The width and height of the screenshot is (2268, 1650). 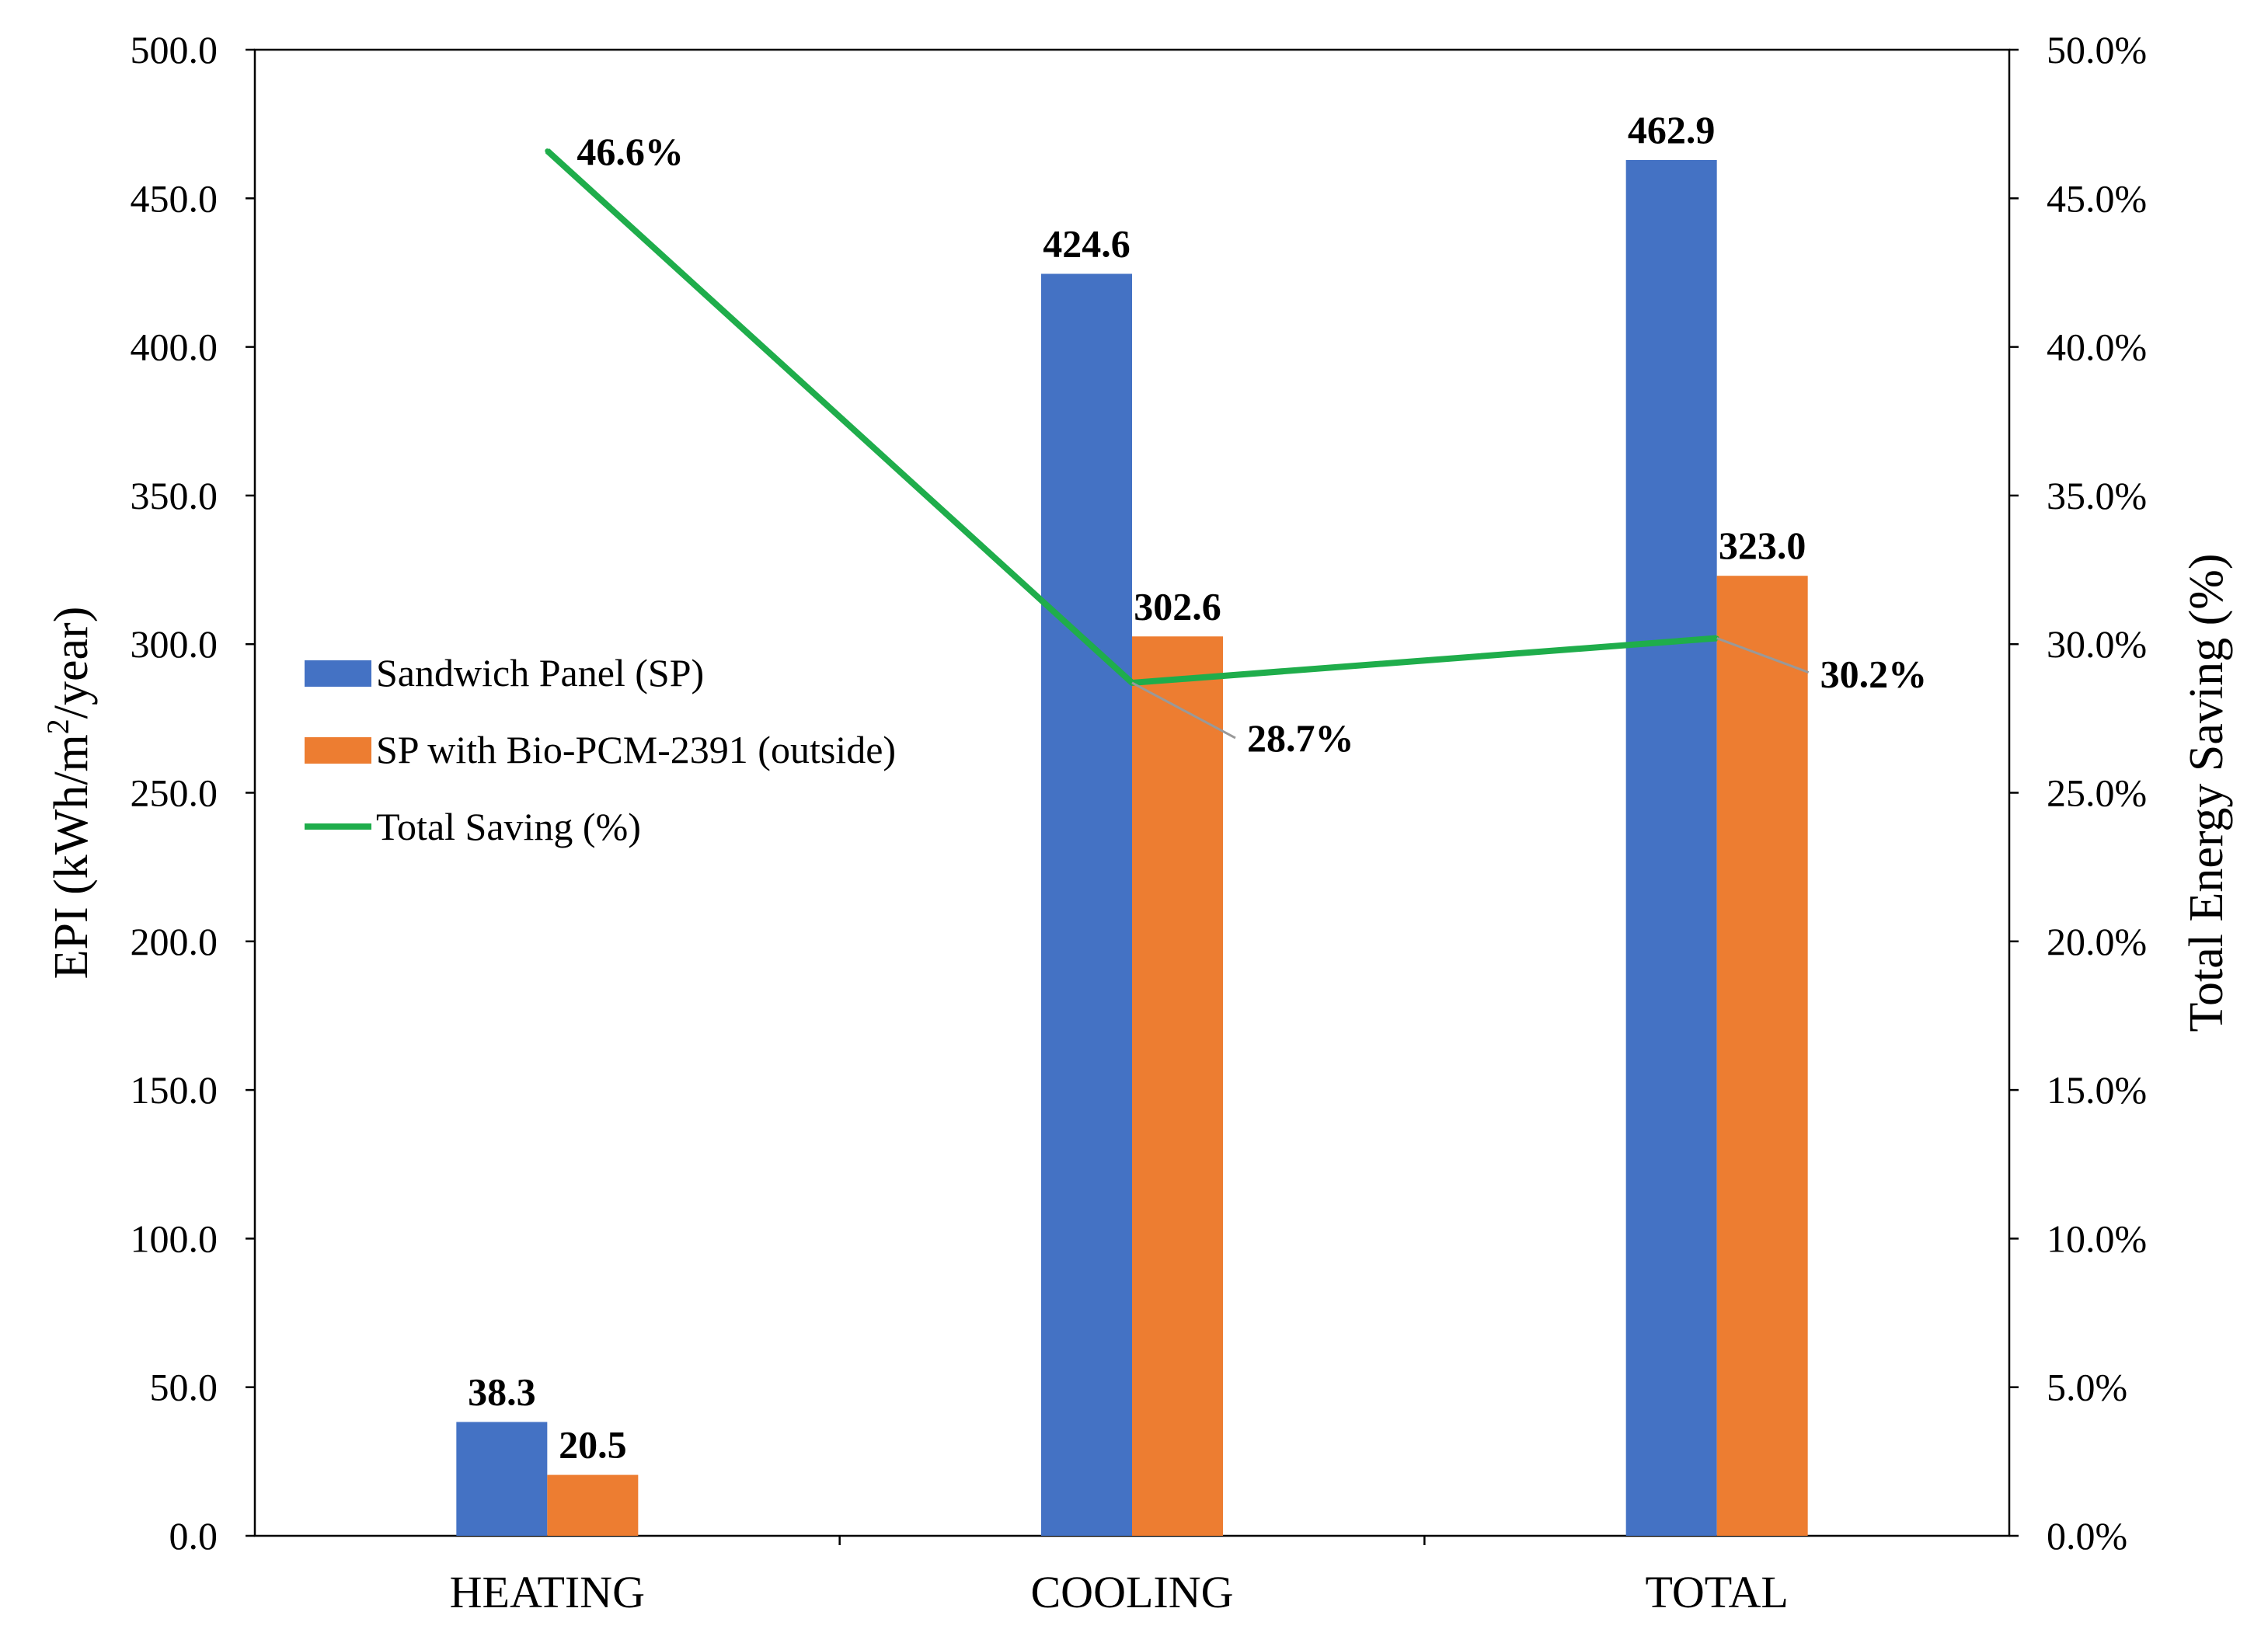 What do you see at coordinates (1763, 545) in the screenshot?
I see `bar-data-label: 323.0` at bounding box center [1763, 545].